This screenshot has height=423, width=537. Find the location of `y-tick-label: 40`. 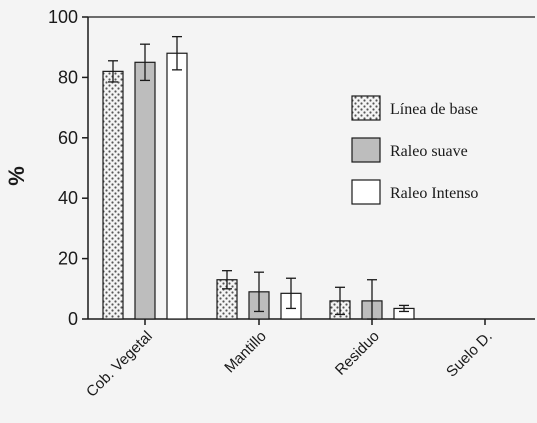

y-tick-label: 40 is located at coordinates (68, 198).